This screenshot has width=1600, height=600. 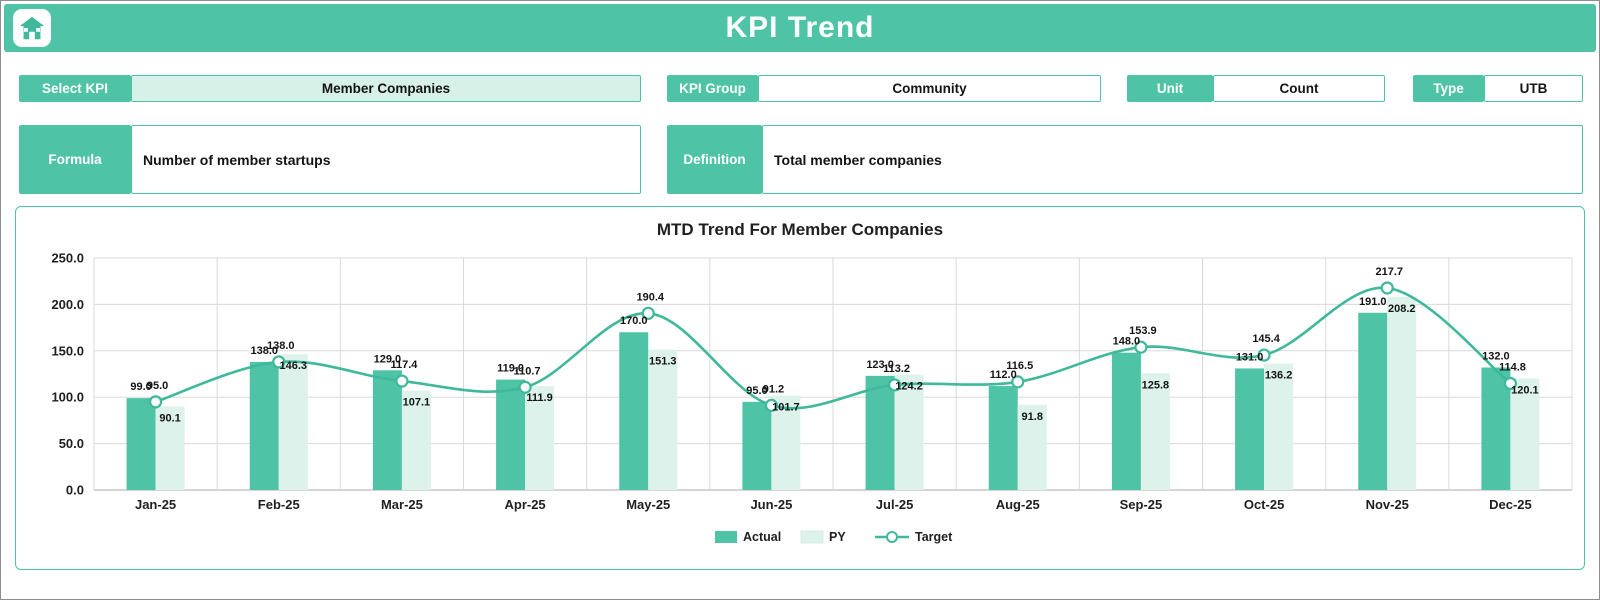 What do you see at coordinates (837, 537) in the screenshot?
I see `svg-text: PY` at bounding box center [837, 537].